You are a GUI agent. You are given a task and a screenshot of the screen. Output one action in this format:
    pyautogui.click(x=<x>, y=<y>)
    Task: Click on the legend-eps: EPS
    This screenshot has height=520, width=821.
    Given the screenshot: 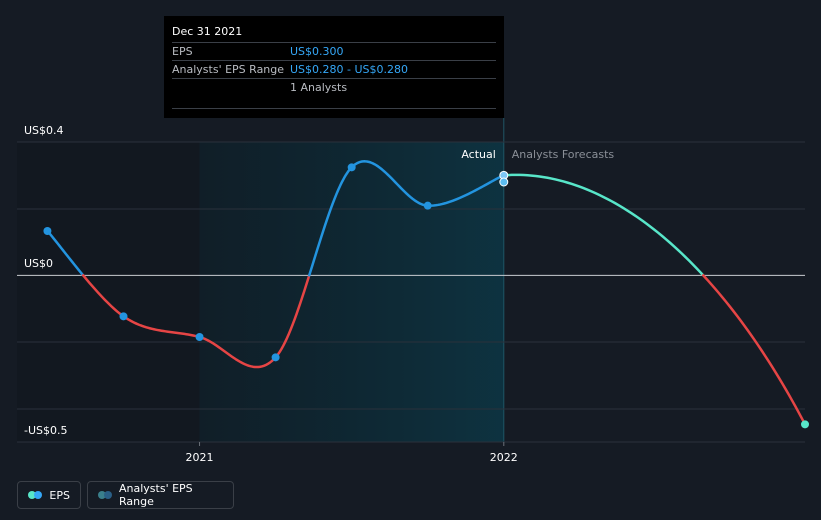 What is the action you would take?
    pyautogui.click(x=49, y=495)
    